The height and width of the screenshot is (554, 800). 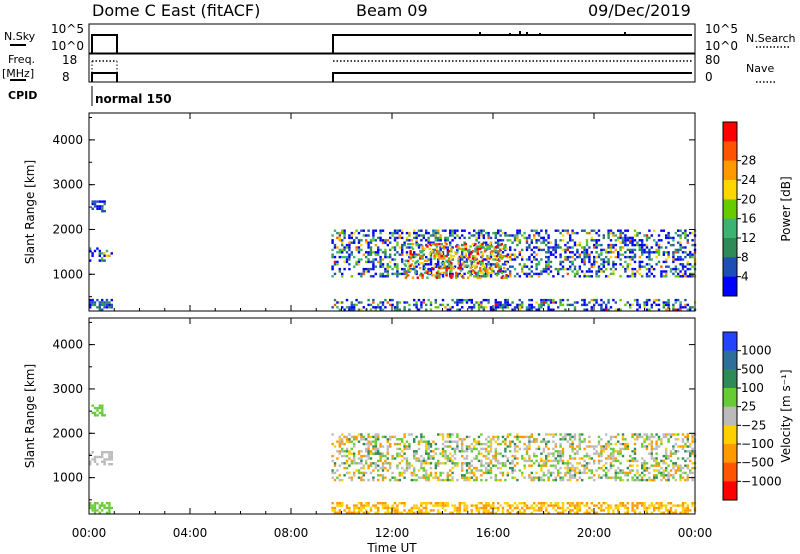 I want to click on velocity-colorbar-label-6: −500, so click(x=757, y=463).